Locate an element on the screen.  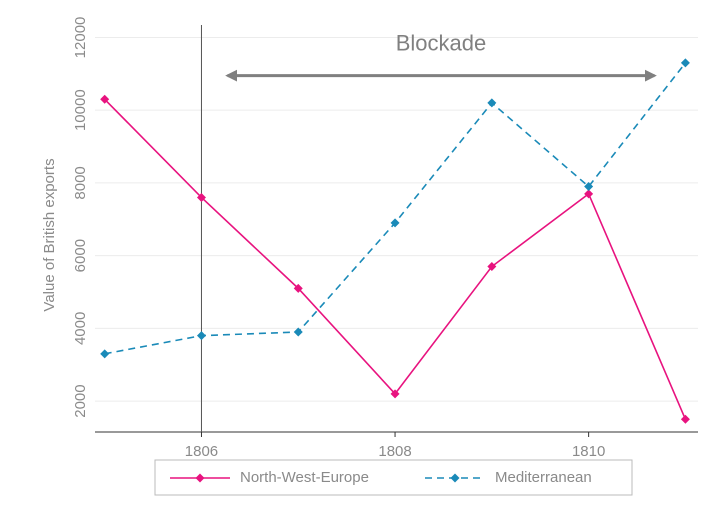
y-tick-label: 6000 is located at coordinates (80, 255).